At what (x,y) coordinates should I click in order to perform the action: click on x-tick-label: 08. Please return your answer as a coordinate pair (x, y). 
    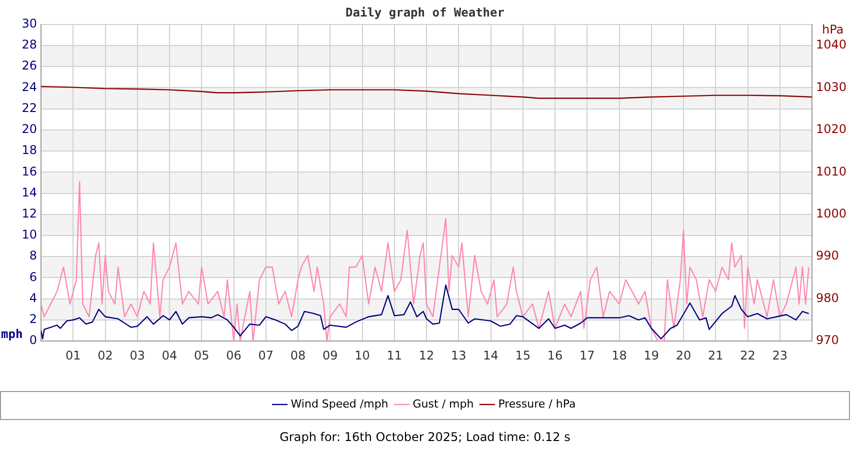
    Looking at the image, I should click on (298, 355).